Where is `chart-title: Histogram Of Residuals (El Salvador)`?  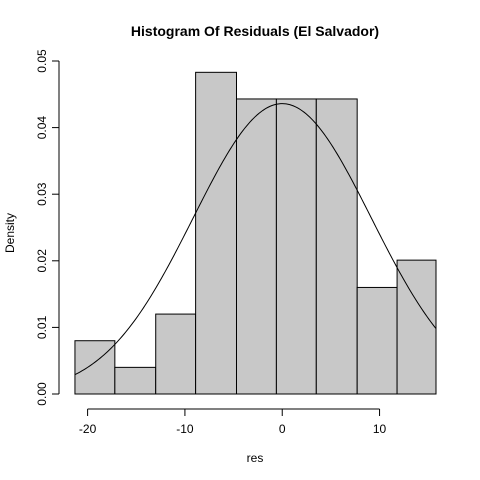
chart-title: Histogram Of Residuals (El Salvador) is located at coordinates (255, 31).